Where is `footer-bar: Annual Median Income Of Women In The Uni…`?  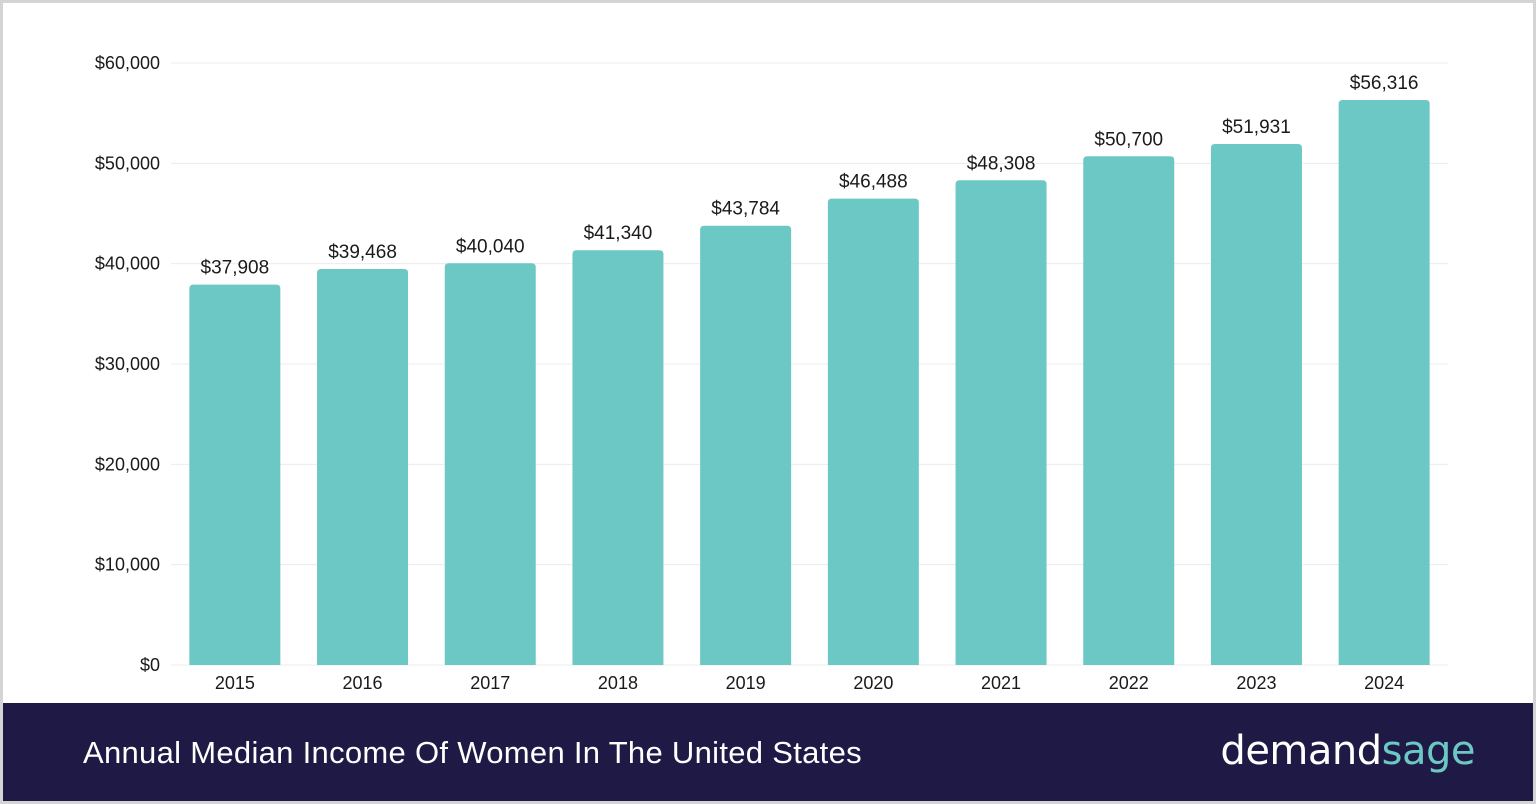 footer-bar: Annual Median Income Of Women In The Uni… is located at coordinates (768, 752).